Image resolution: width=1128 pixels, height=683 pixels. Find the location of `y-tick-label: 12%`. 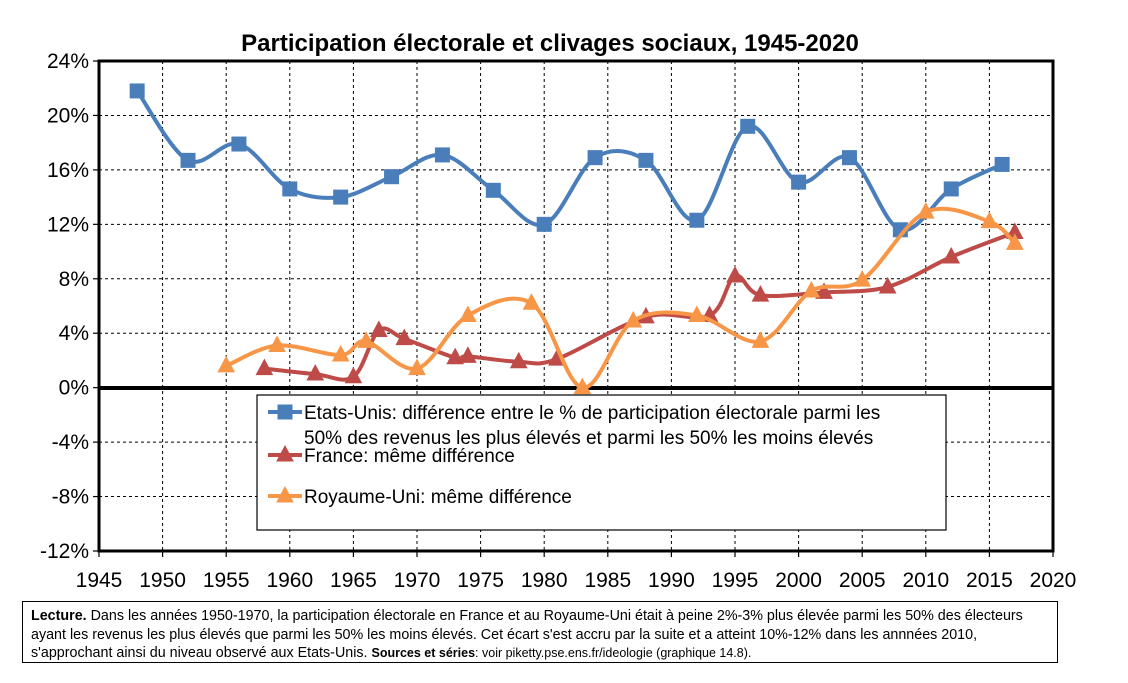

y-tick-label: 12% is located at coordinates (68, 224).